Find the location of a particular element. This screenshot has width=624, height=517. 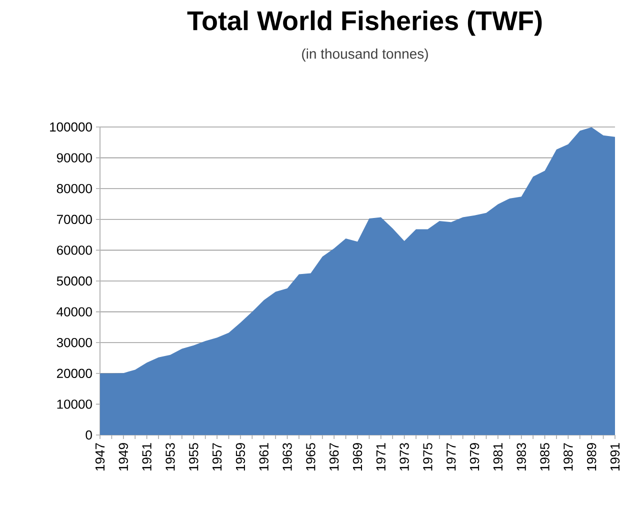

y-tick-label: 30000 is located at coordinates (74, 343).